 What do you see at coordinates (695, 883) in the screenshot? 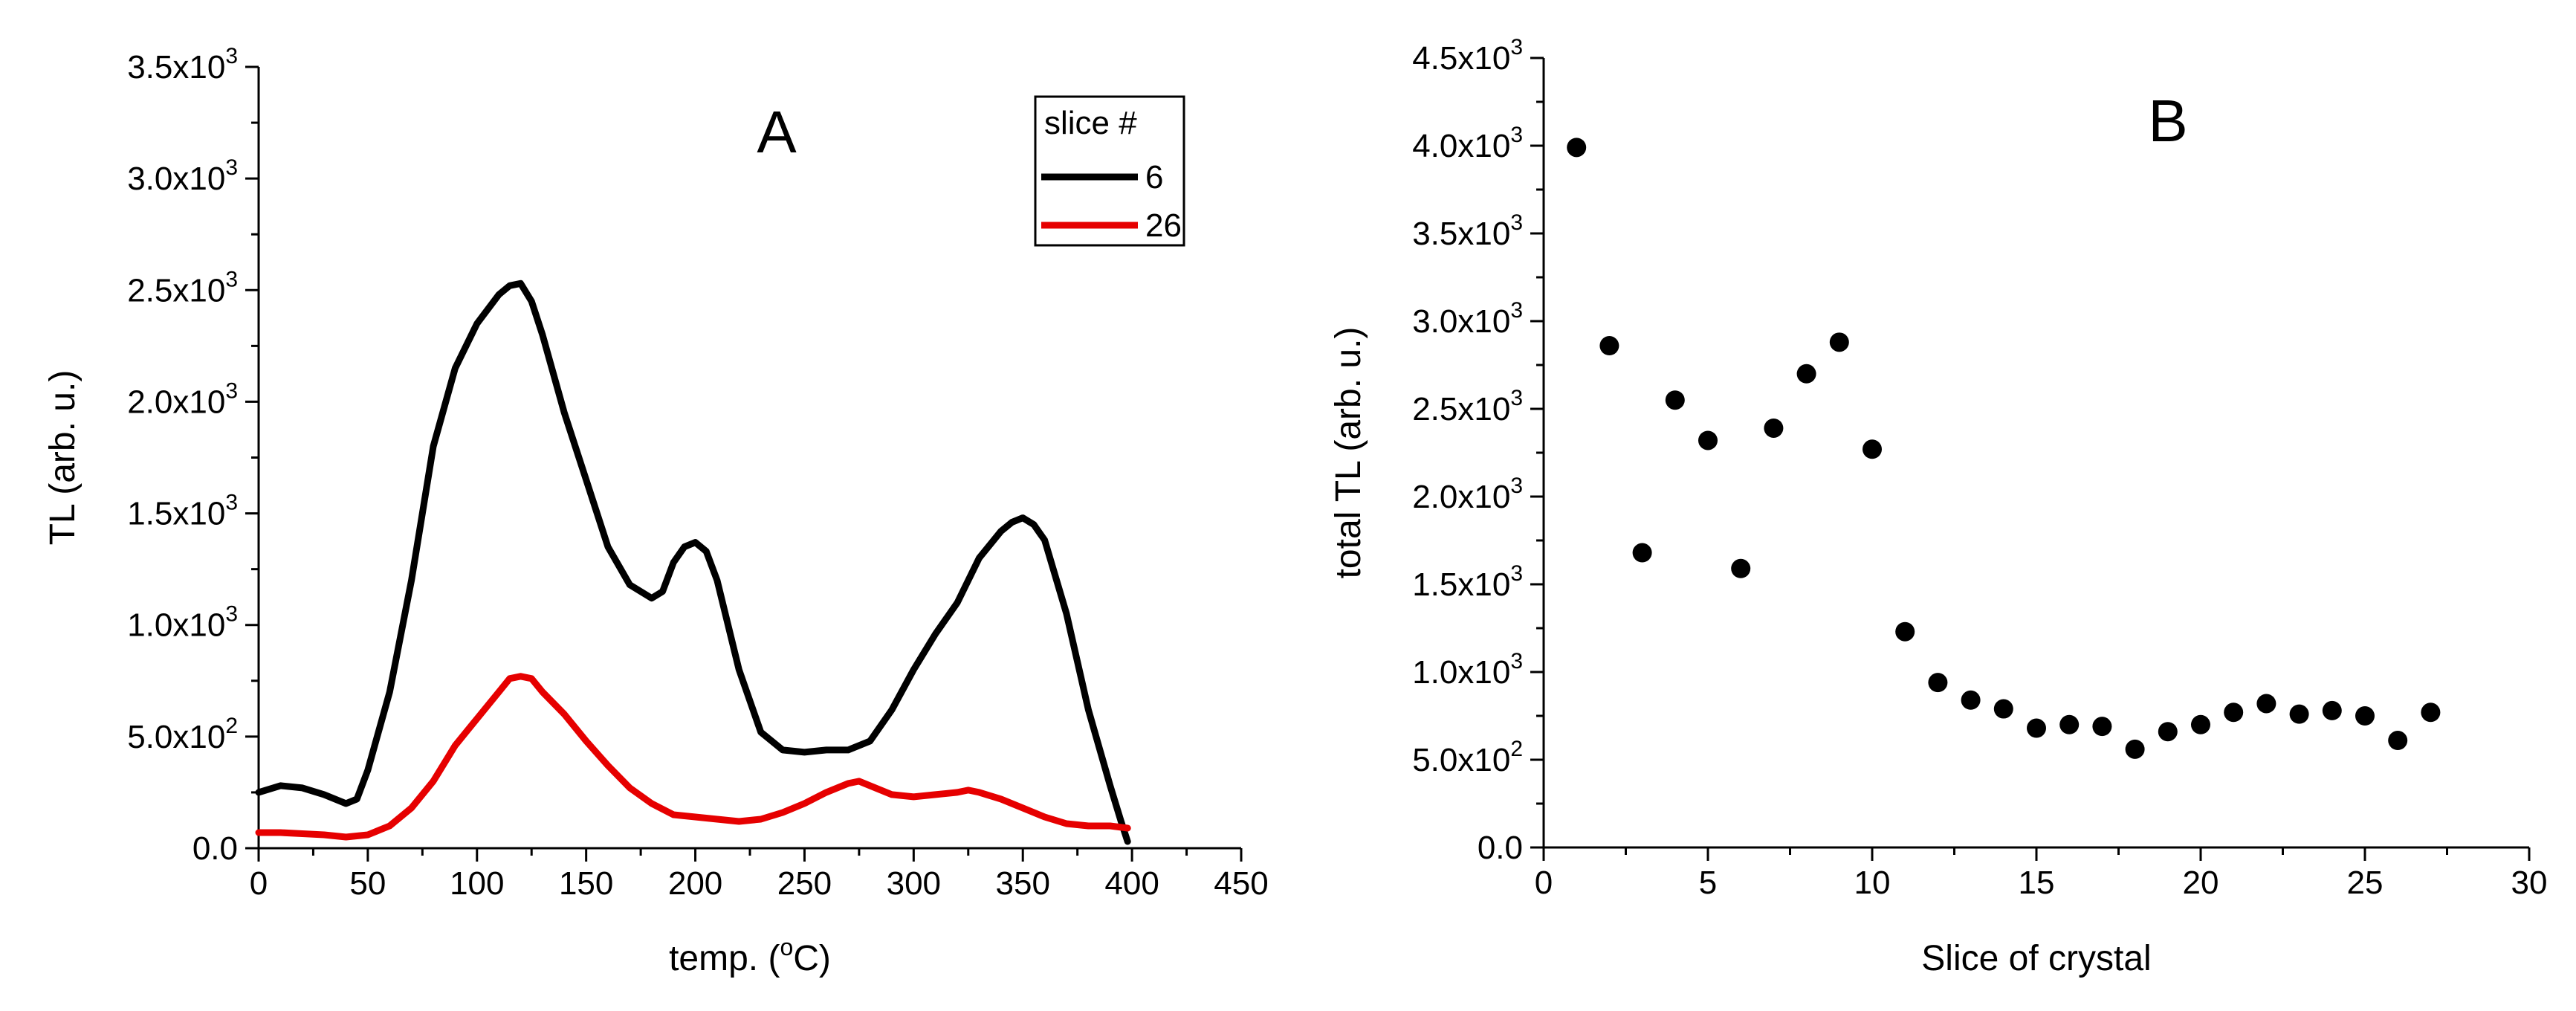
I see `x-tick-label: 200` at bounding box center [695, 883].